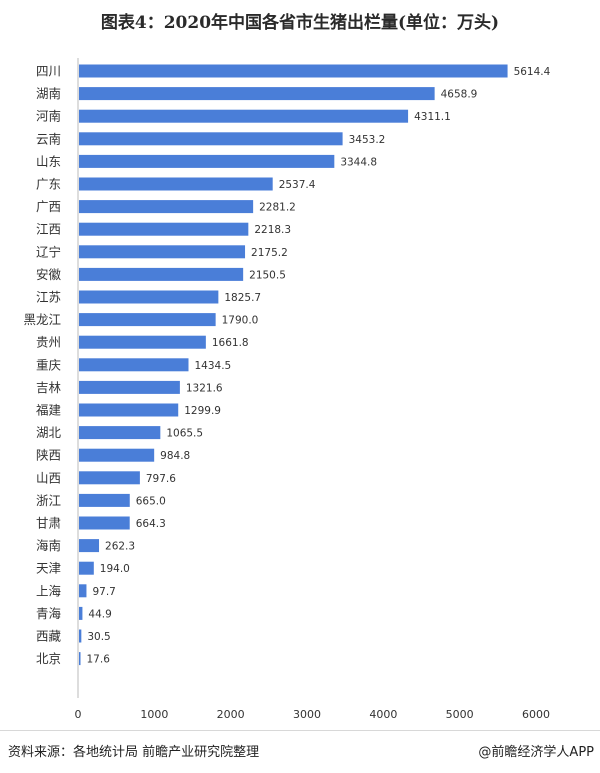 Image resolution: width=600 pixels, height=773 pixels. What do you see at coordinates (230, 343) in the screenshot?
I see `value-label: 1661.8` at bounding box center [230, 343].